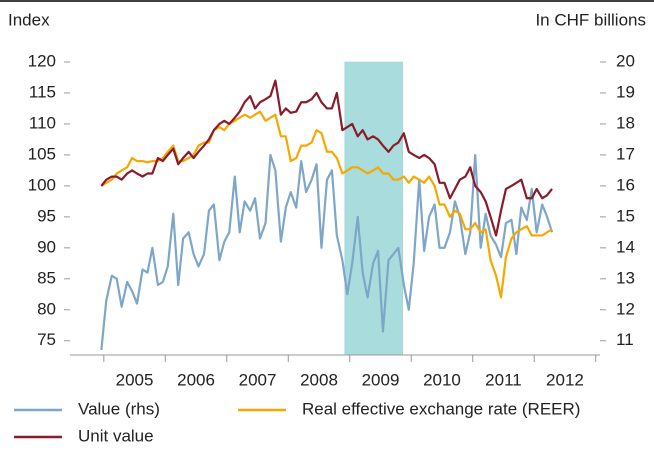 This screenshot has height=460, width=654. What do you see at coordinates (625, 184) in the screenshot?
I see `y2-tick-label: 16` at bounding box center [625, 184].